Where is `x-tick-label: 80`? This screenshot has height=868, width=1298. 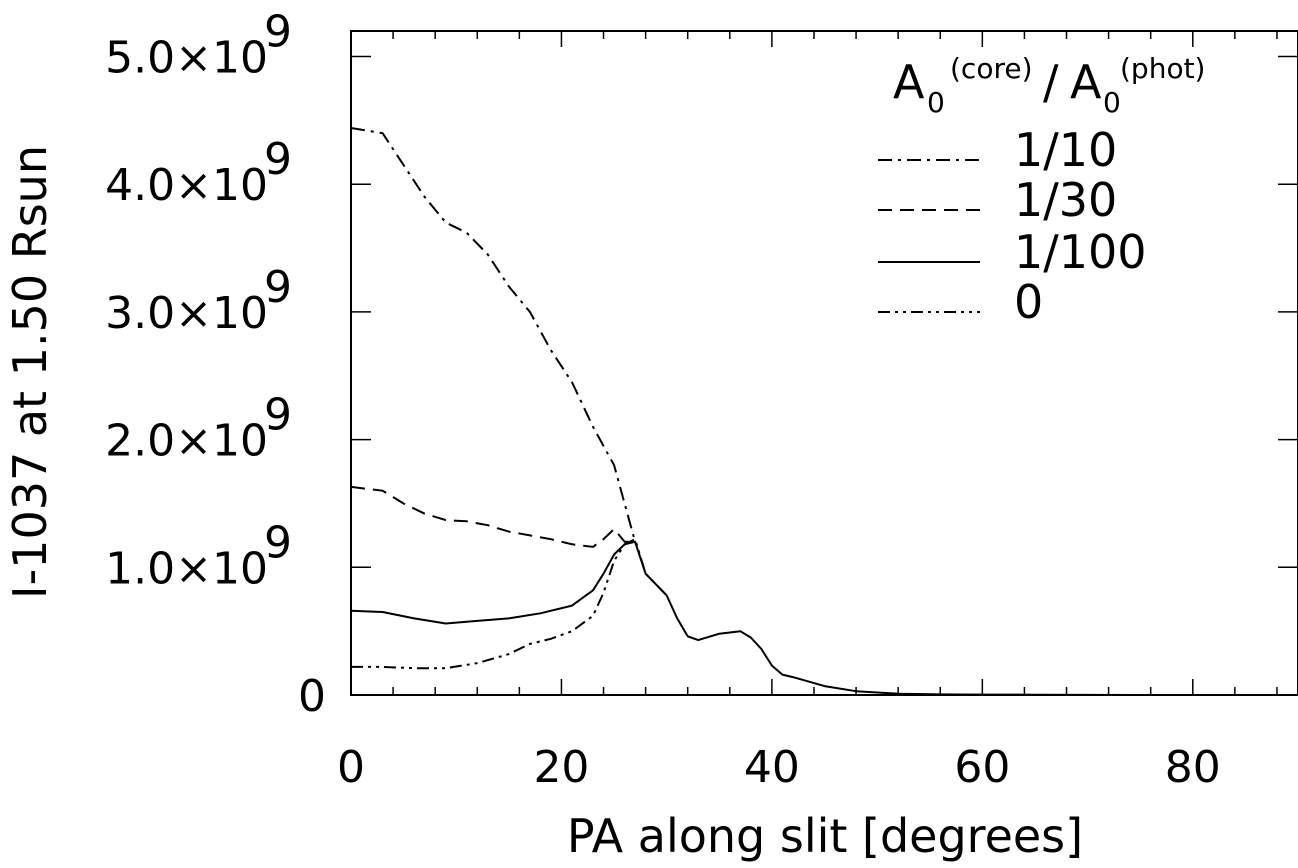
x-tick-label: 80 is located at coordinates (1193, 767).